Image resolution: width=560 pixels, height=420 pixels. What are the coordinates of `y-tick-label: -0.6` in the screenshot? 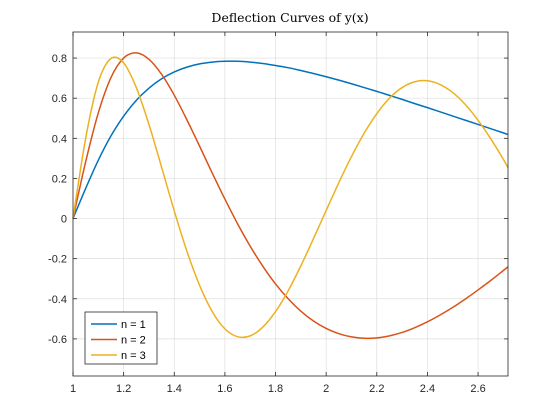 It's located at (57, 340).